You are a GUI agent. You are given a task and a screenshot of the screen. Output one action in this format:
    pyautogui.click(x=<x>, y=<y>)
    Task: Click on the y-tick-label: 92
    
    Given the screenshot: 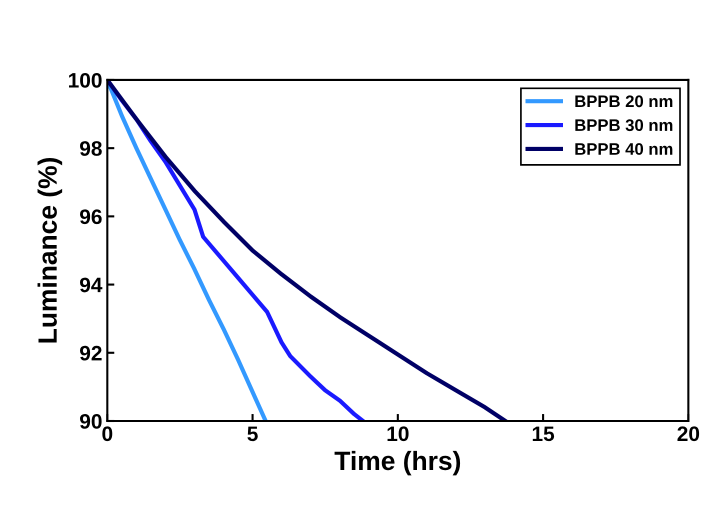 What is the action you would take?
    pyautogui.click(x=91, y=353)
    